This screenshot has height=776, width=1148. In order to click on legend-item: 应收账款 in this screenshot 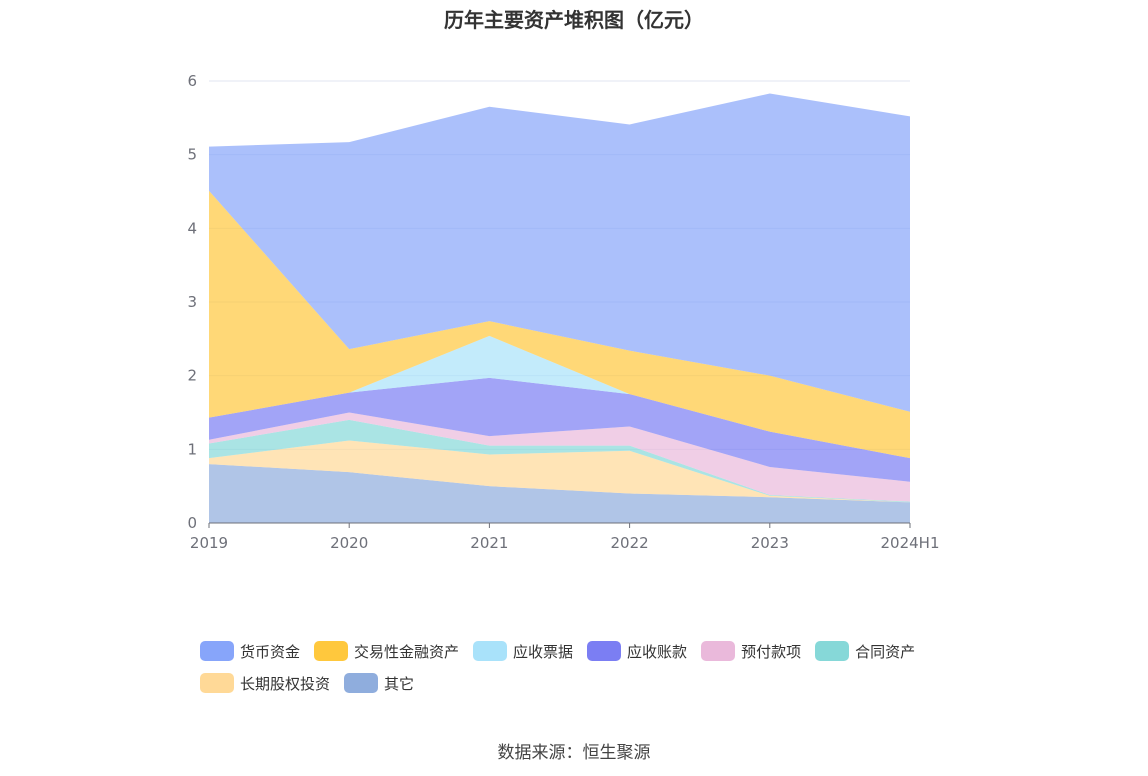, I will do `click(637, 651)`.